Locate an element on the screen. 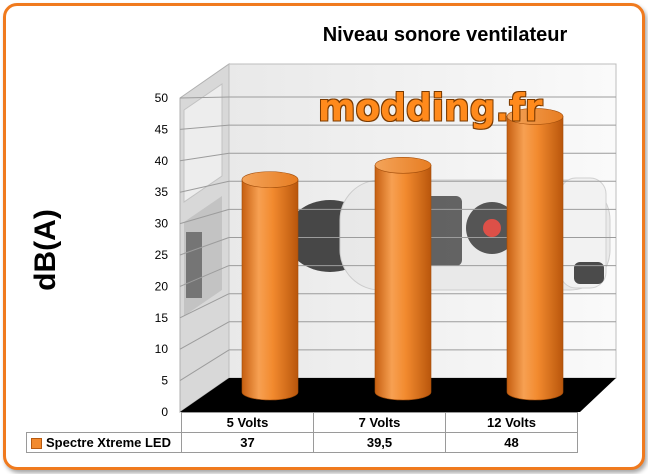 Image resolution: width=648 pixels, height=474 pixels. data-label: 39,5 is located at coordinates (379, 442).